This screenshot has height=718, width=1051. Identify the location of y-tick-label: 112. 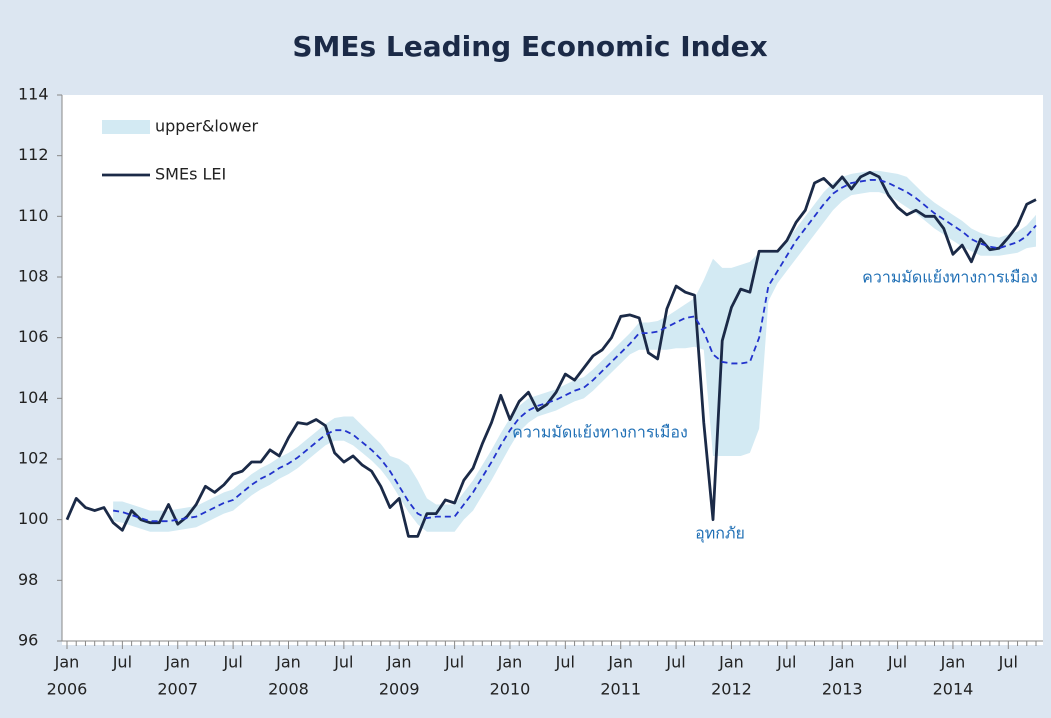
(33, 154).